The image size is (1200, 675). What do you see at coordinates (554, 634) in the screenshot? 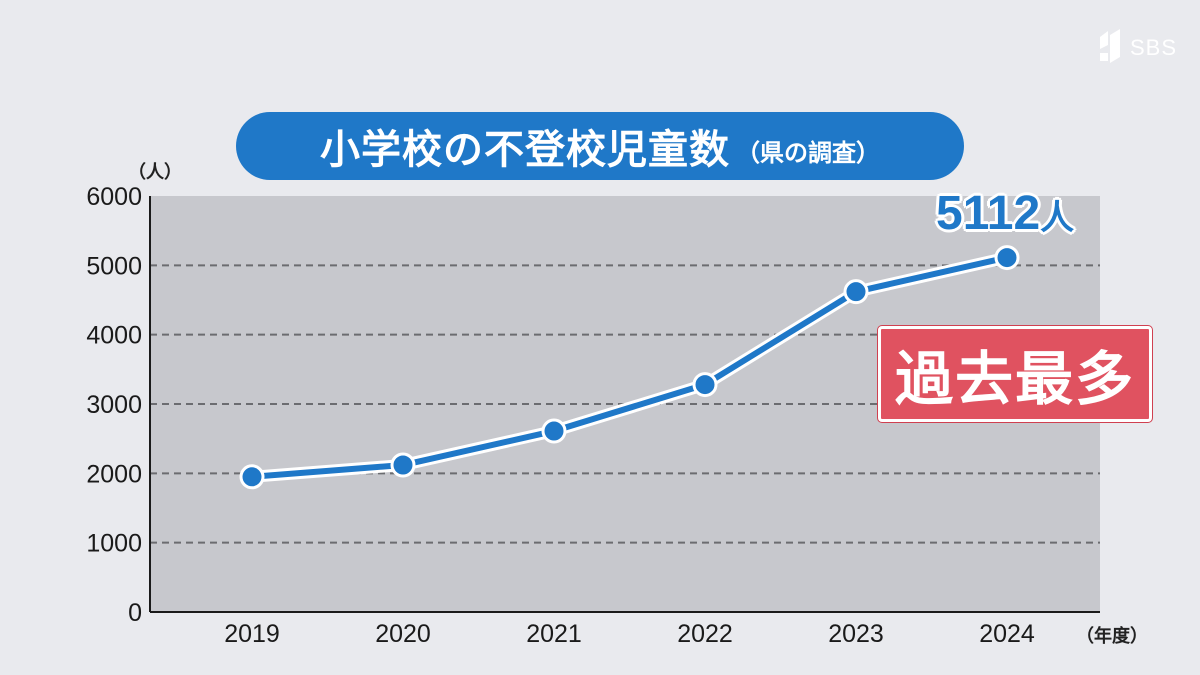
I see `x-tick-label: 2021` at bounding box center [554, 634].